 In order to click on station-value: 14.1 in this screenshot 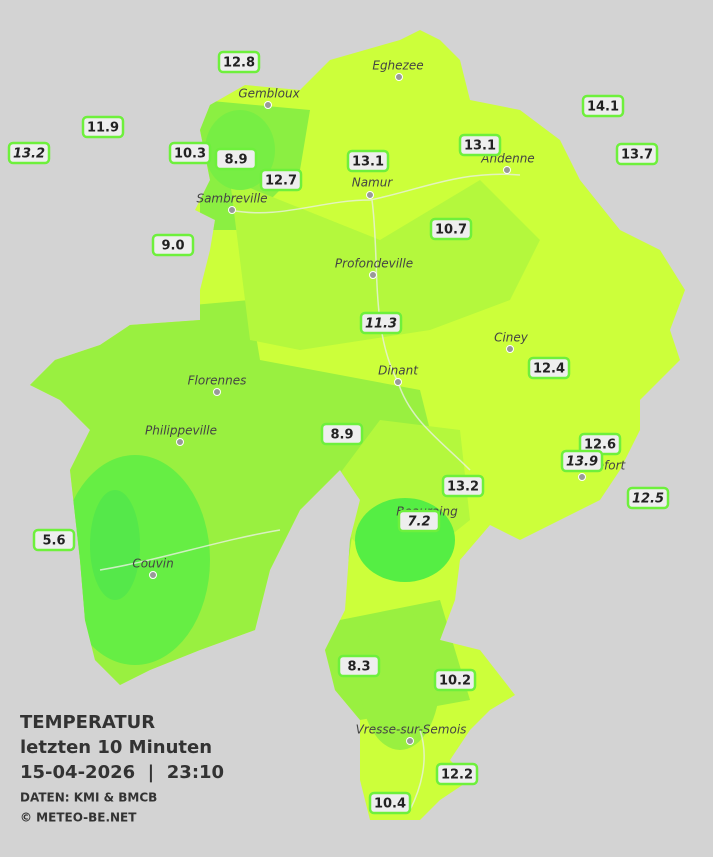, I will do `click(603, 107)`.